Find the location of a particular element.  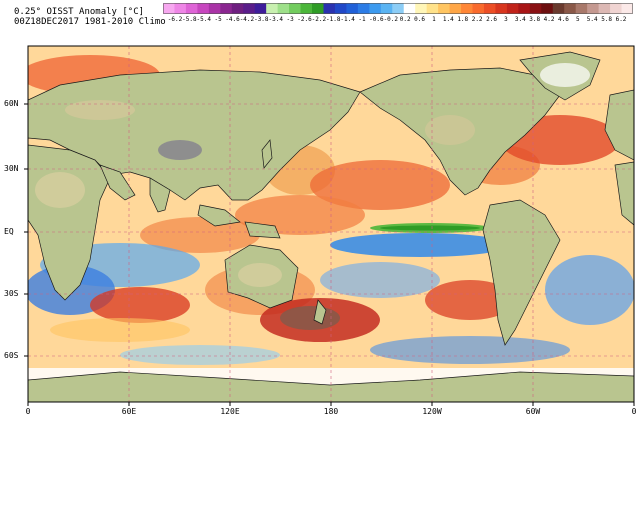

map-title: 0.25° OISST Anomaly [°C] is located at coordinates (79, 12).